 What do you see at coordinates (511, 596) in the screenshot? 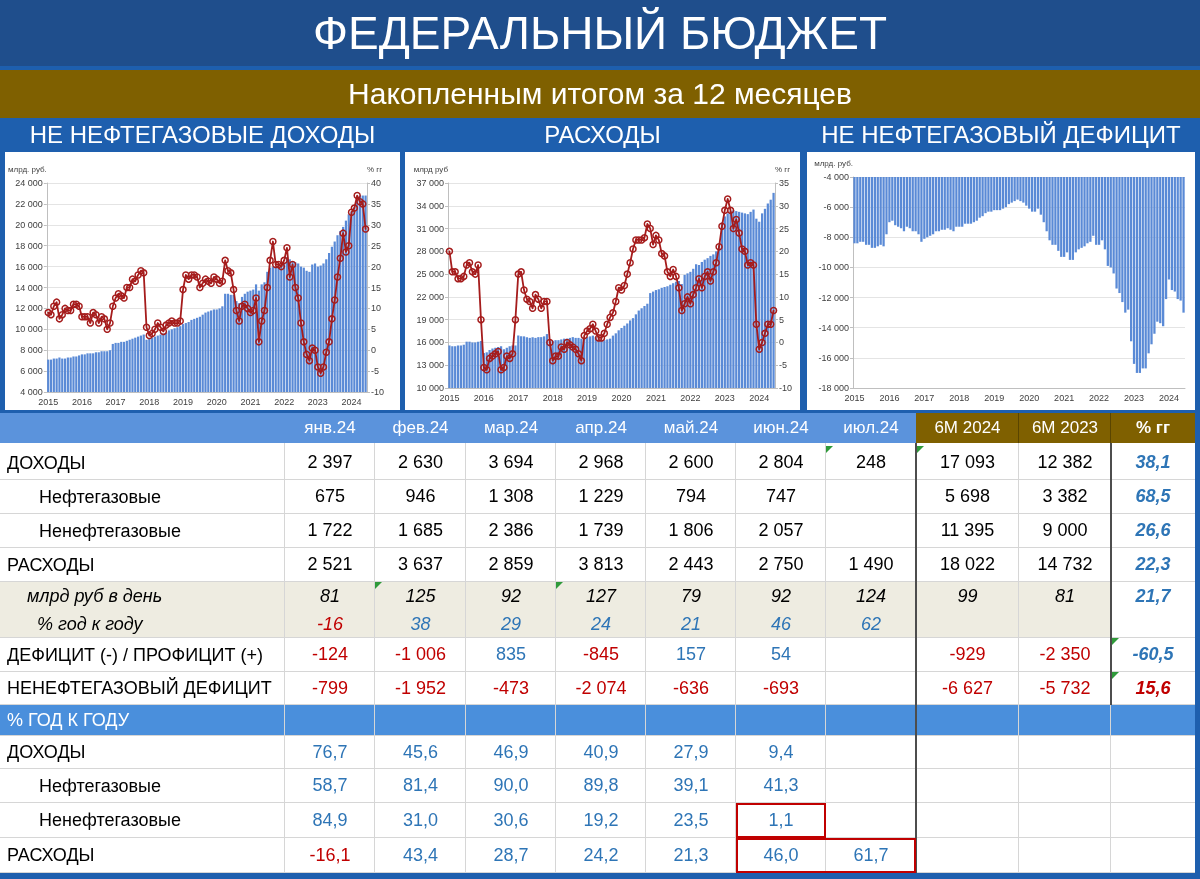
I see `text: 92` at bounding box center [511, 596].